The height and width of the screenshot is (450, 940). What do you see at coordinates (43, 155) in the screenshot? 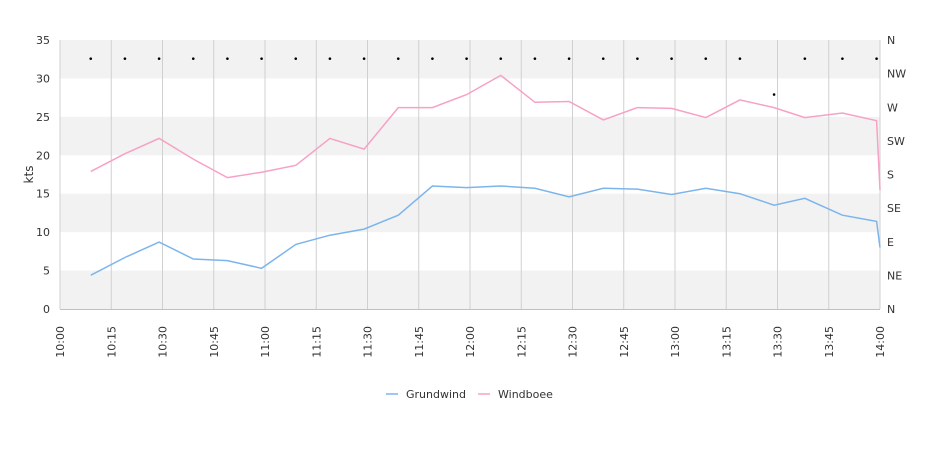
I see `y-tick-label: 20` at bounding box center [43, 155].